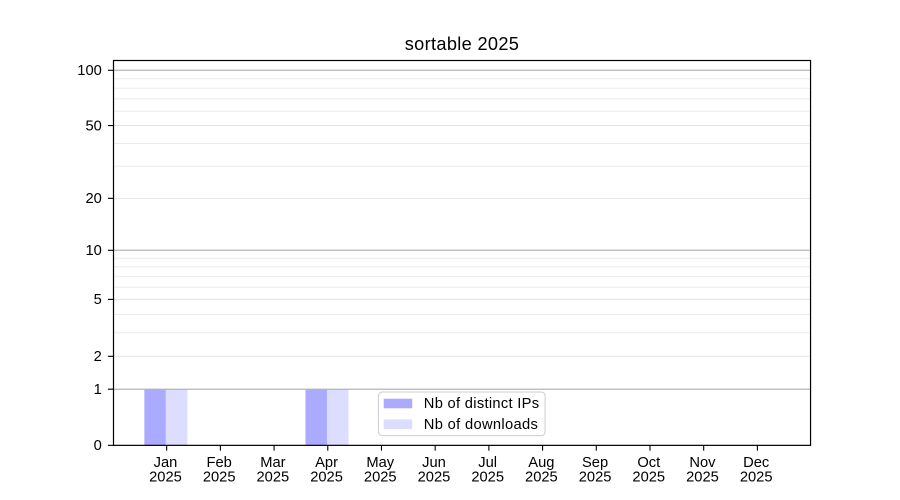 This screenshot has height=500, width=900. Describe the element at coordinates (93, 199) in the screenshot. I see `svg-text: 20` at that location.